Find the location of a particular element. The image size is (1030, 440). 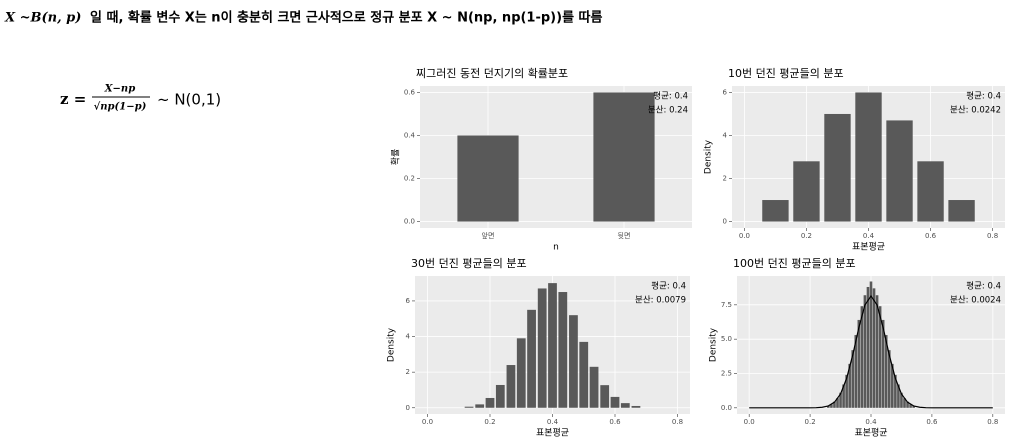

annotation: 분산: 0.0024 is located at coordinates (975, 300).